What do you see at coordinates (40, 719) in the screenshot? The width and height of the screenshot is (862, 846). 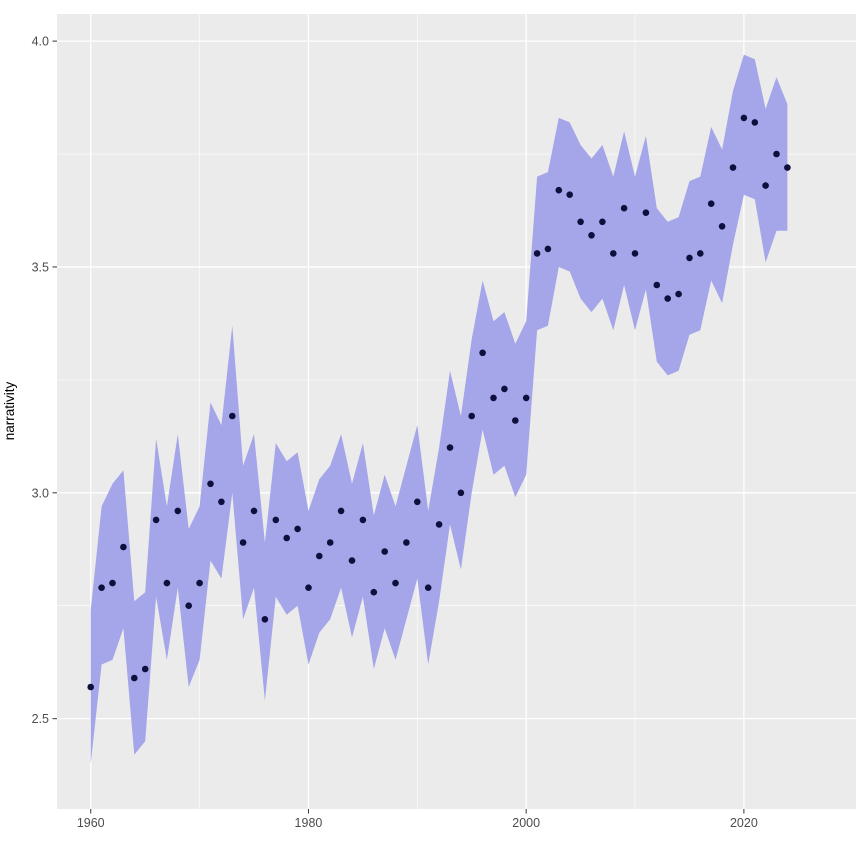 I see `y-tick-label: 2.5` at bounding box center [40, 719].